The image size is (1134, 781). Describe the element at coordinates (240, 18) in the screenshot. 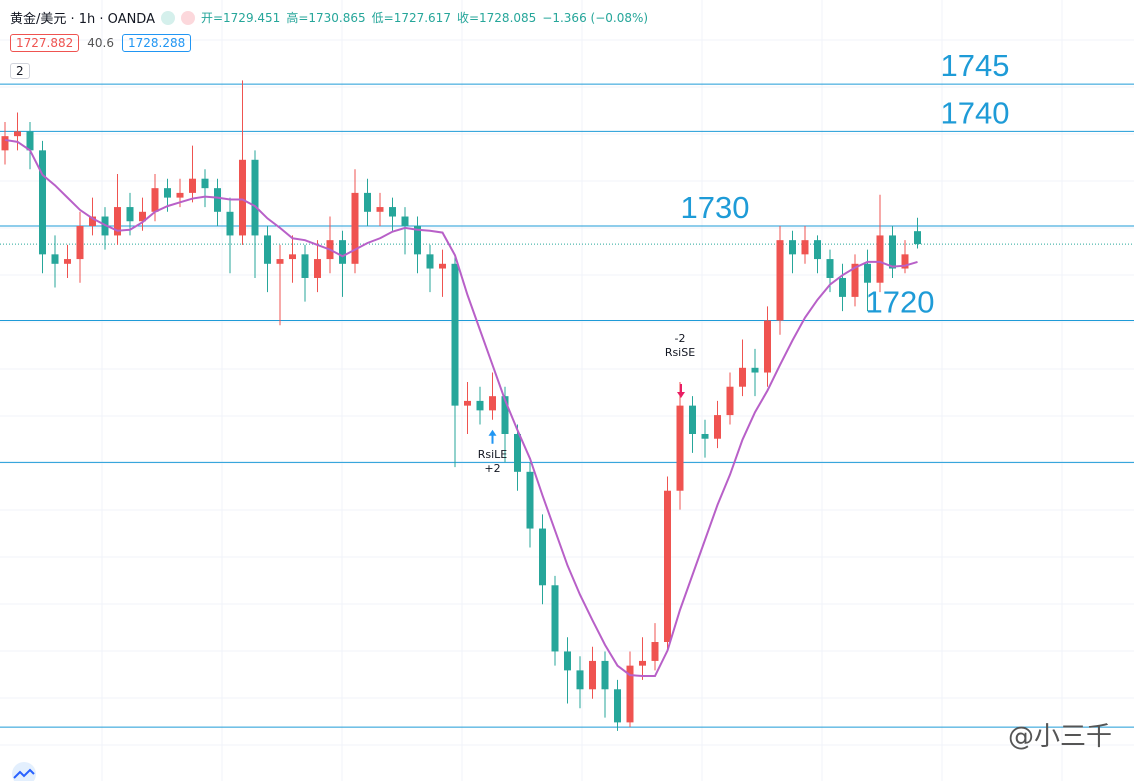

I see `ohlc-open: 开=1729.451` at that location.